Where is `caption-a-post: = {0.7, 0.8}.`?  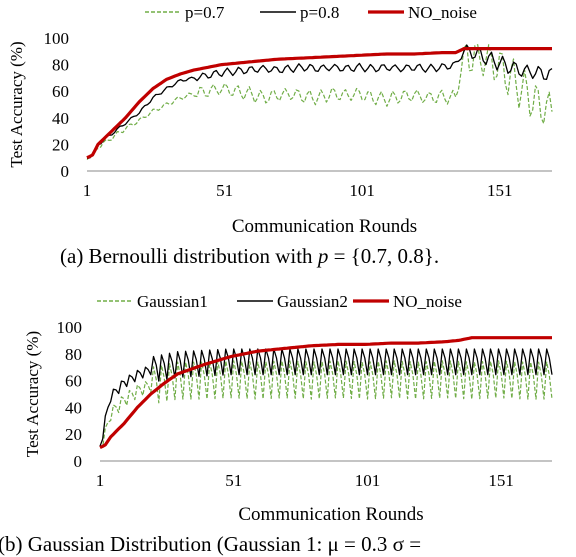 caption-a-post: = {0.7, 0.8}. is located at coordinates (384, 256).